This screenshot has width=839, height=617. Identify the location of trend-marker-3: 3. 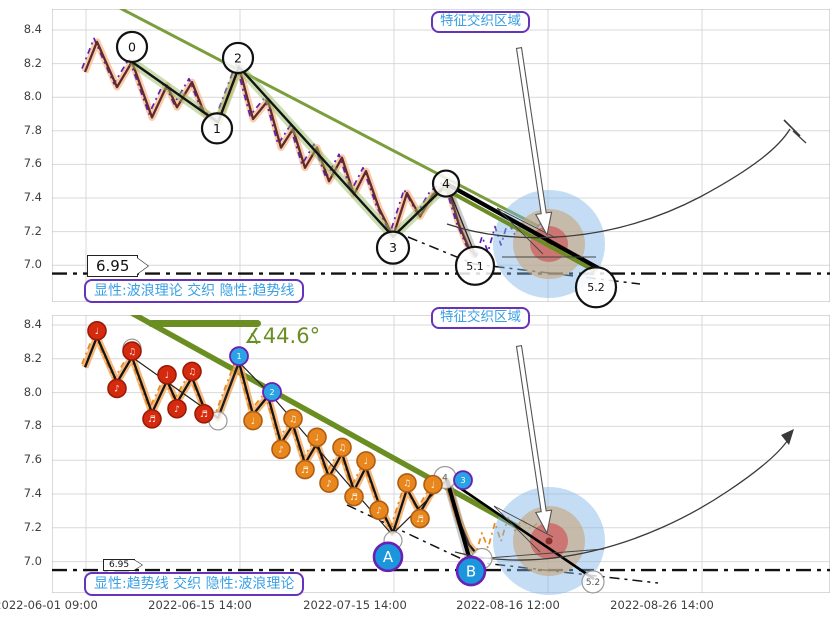
(463, 480).